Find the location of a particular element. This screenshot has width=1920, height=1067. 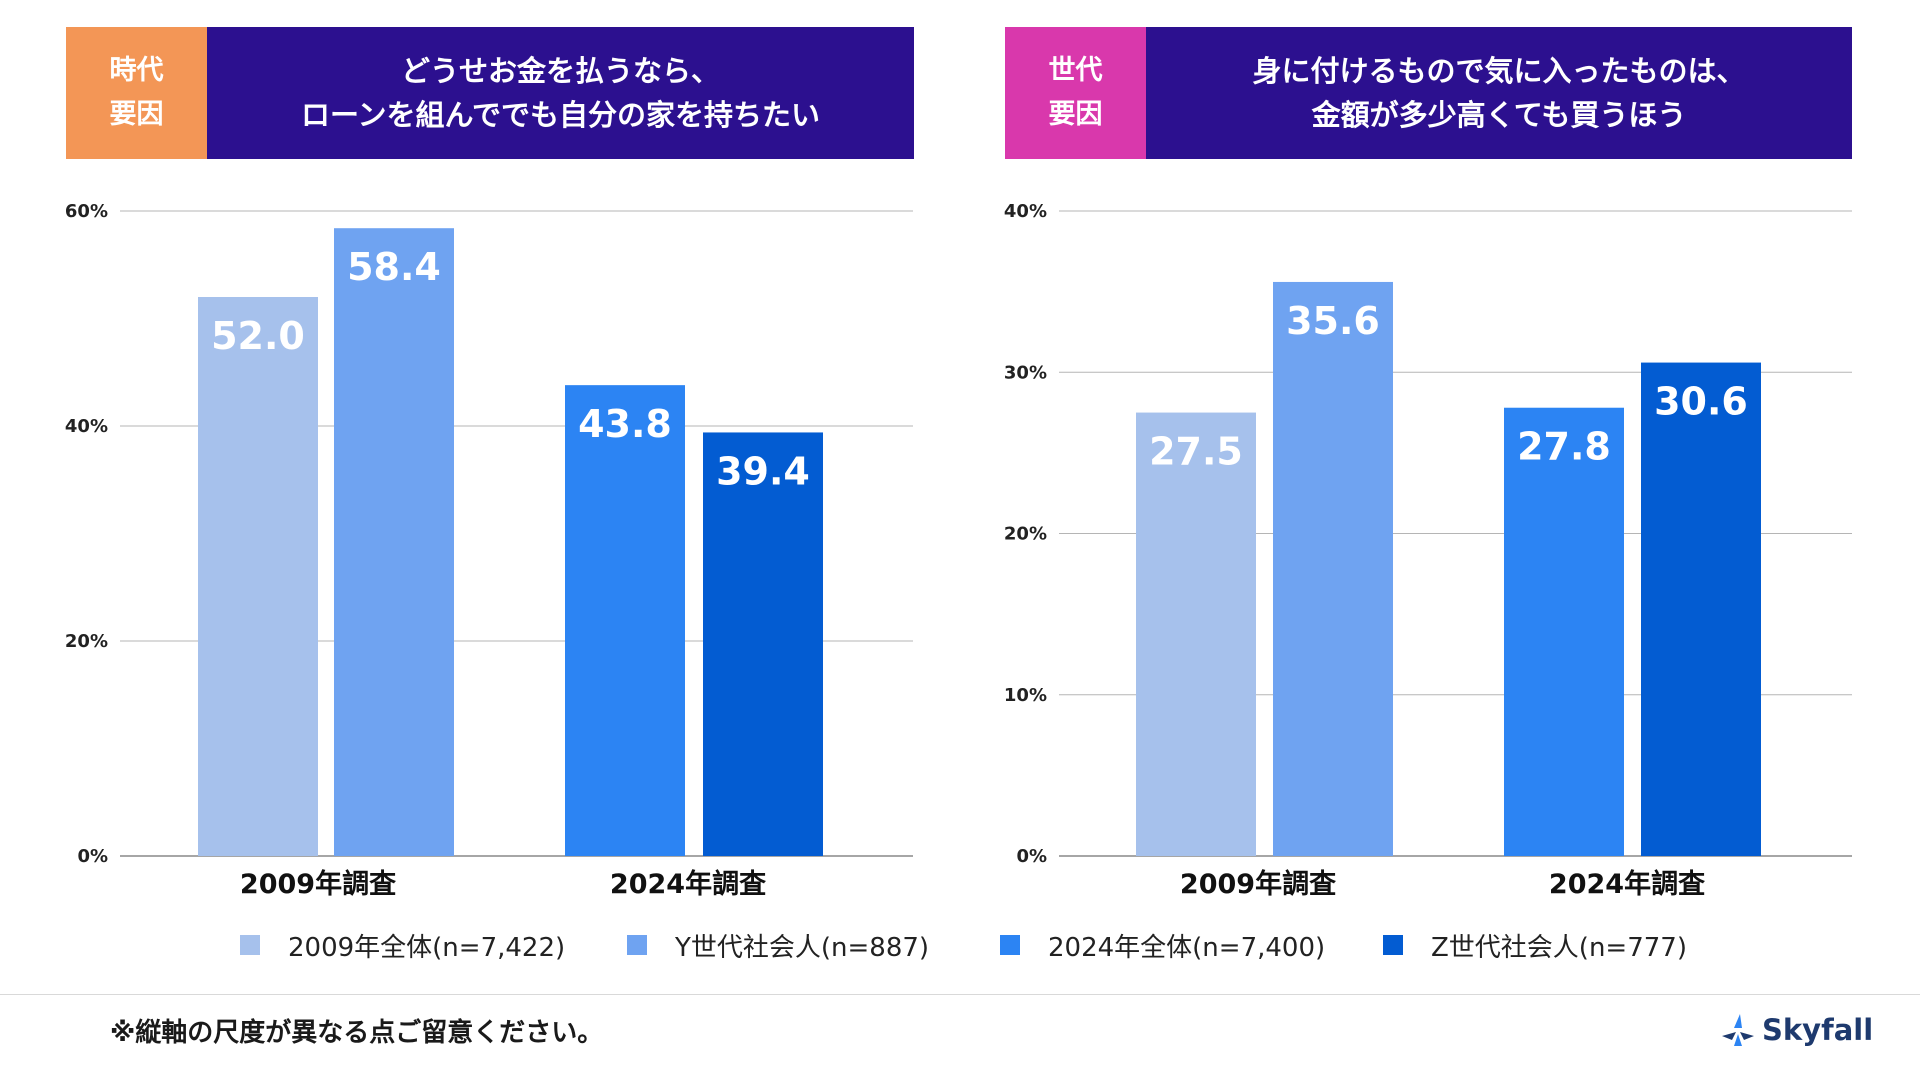

bar-value-label: 27.5 is located at coordinates (1196, 452).